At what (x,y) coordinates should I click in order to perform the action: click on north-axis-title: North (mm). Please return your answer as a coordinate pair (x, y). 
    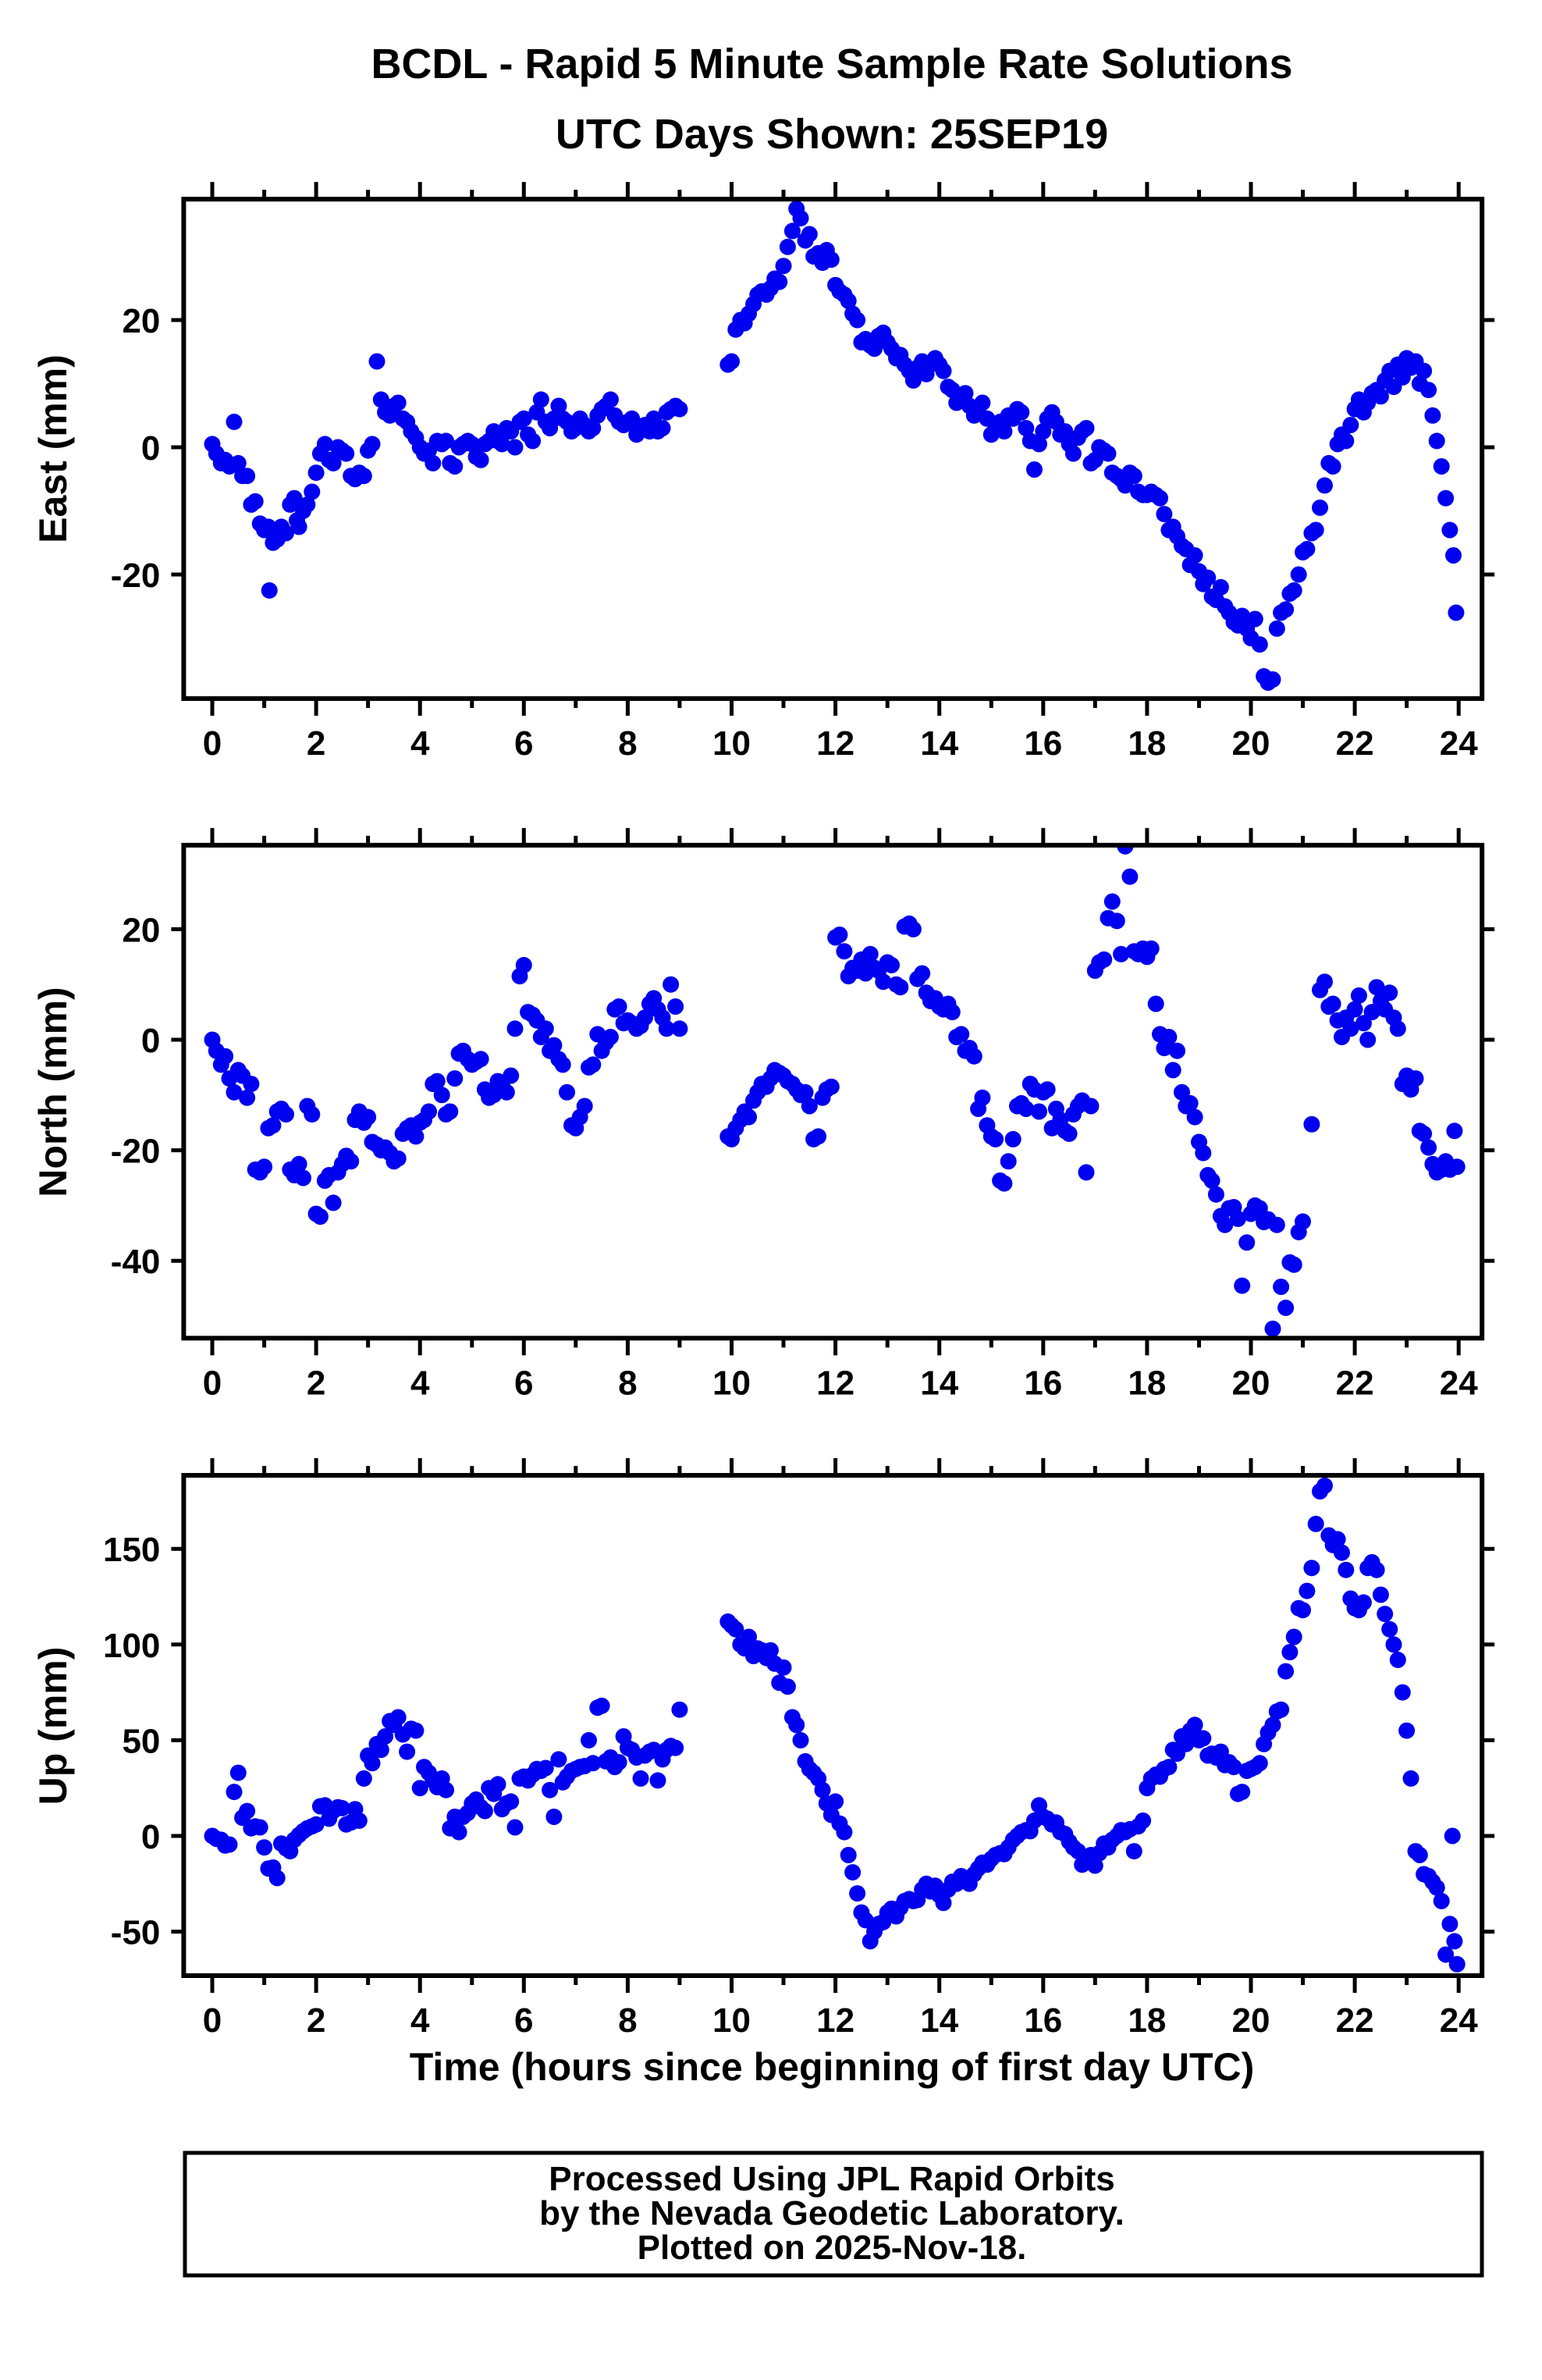
    Looking at the image, I should click on (53, 1092).